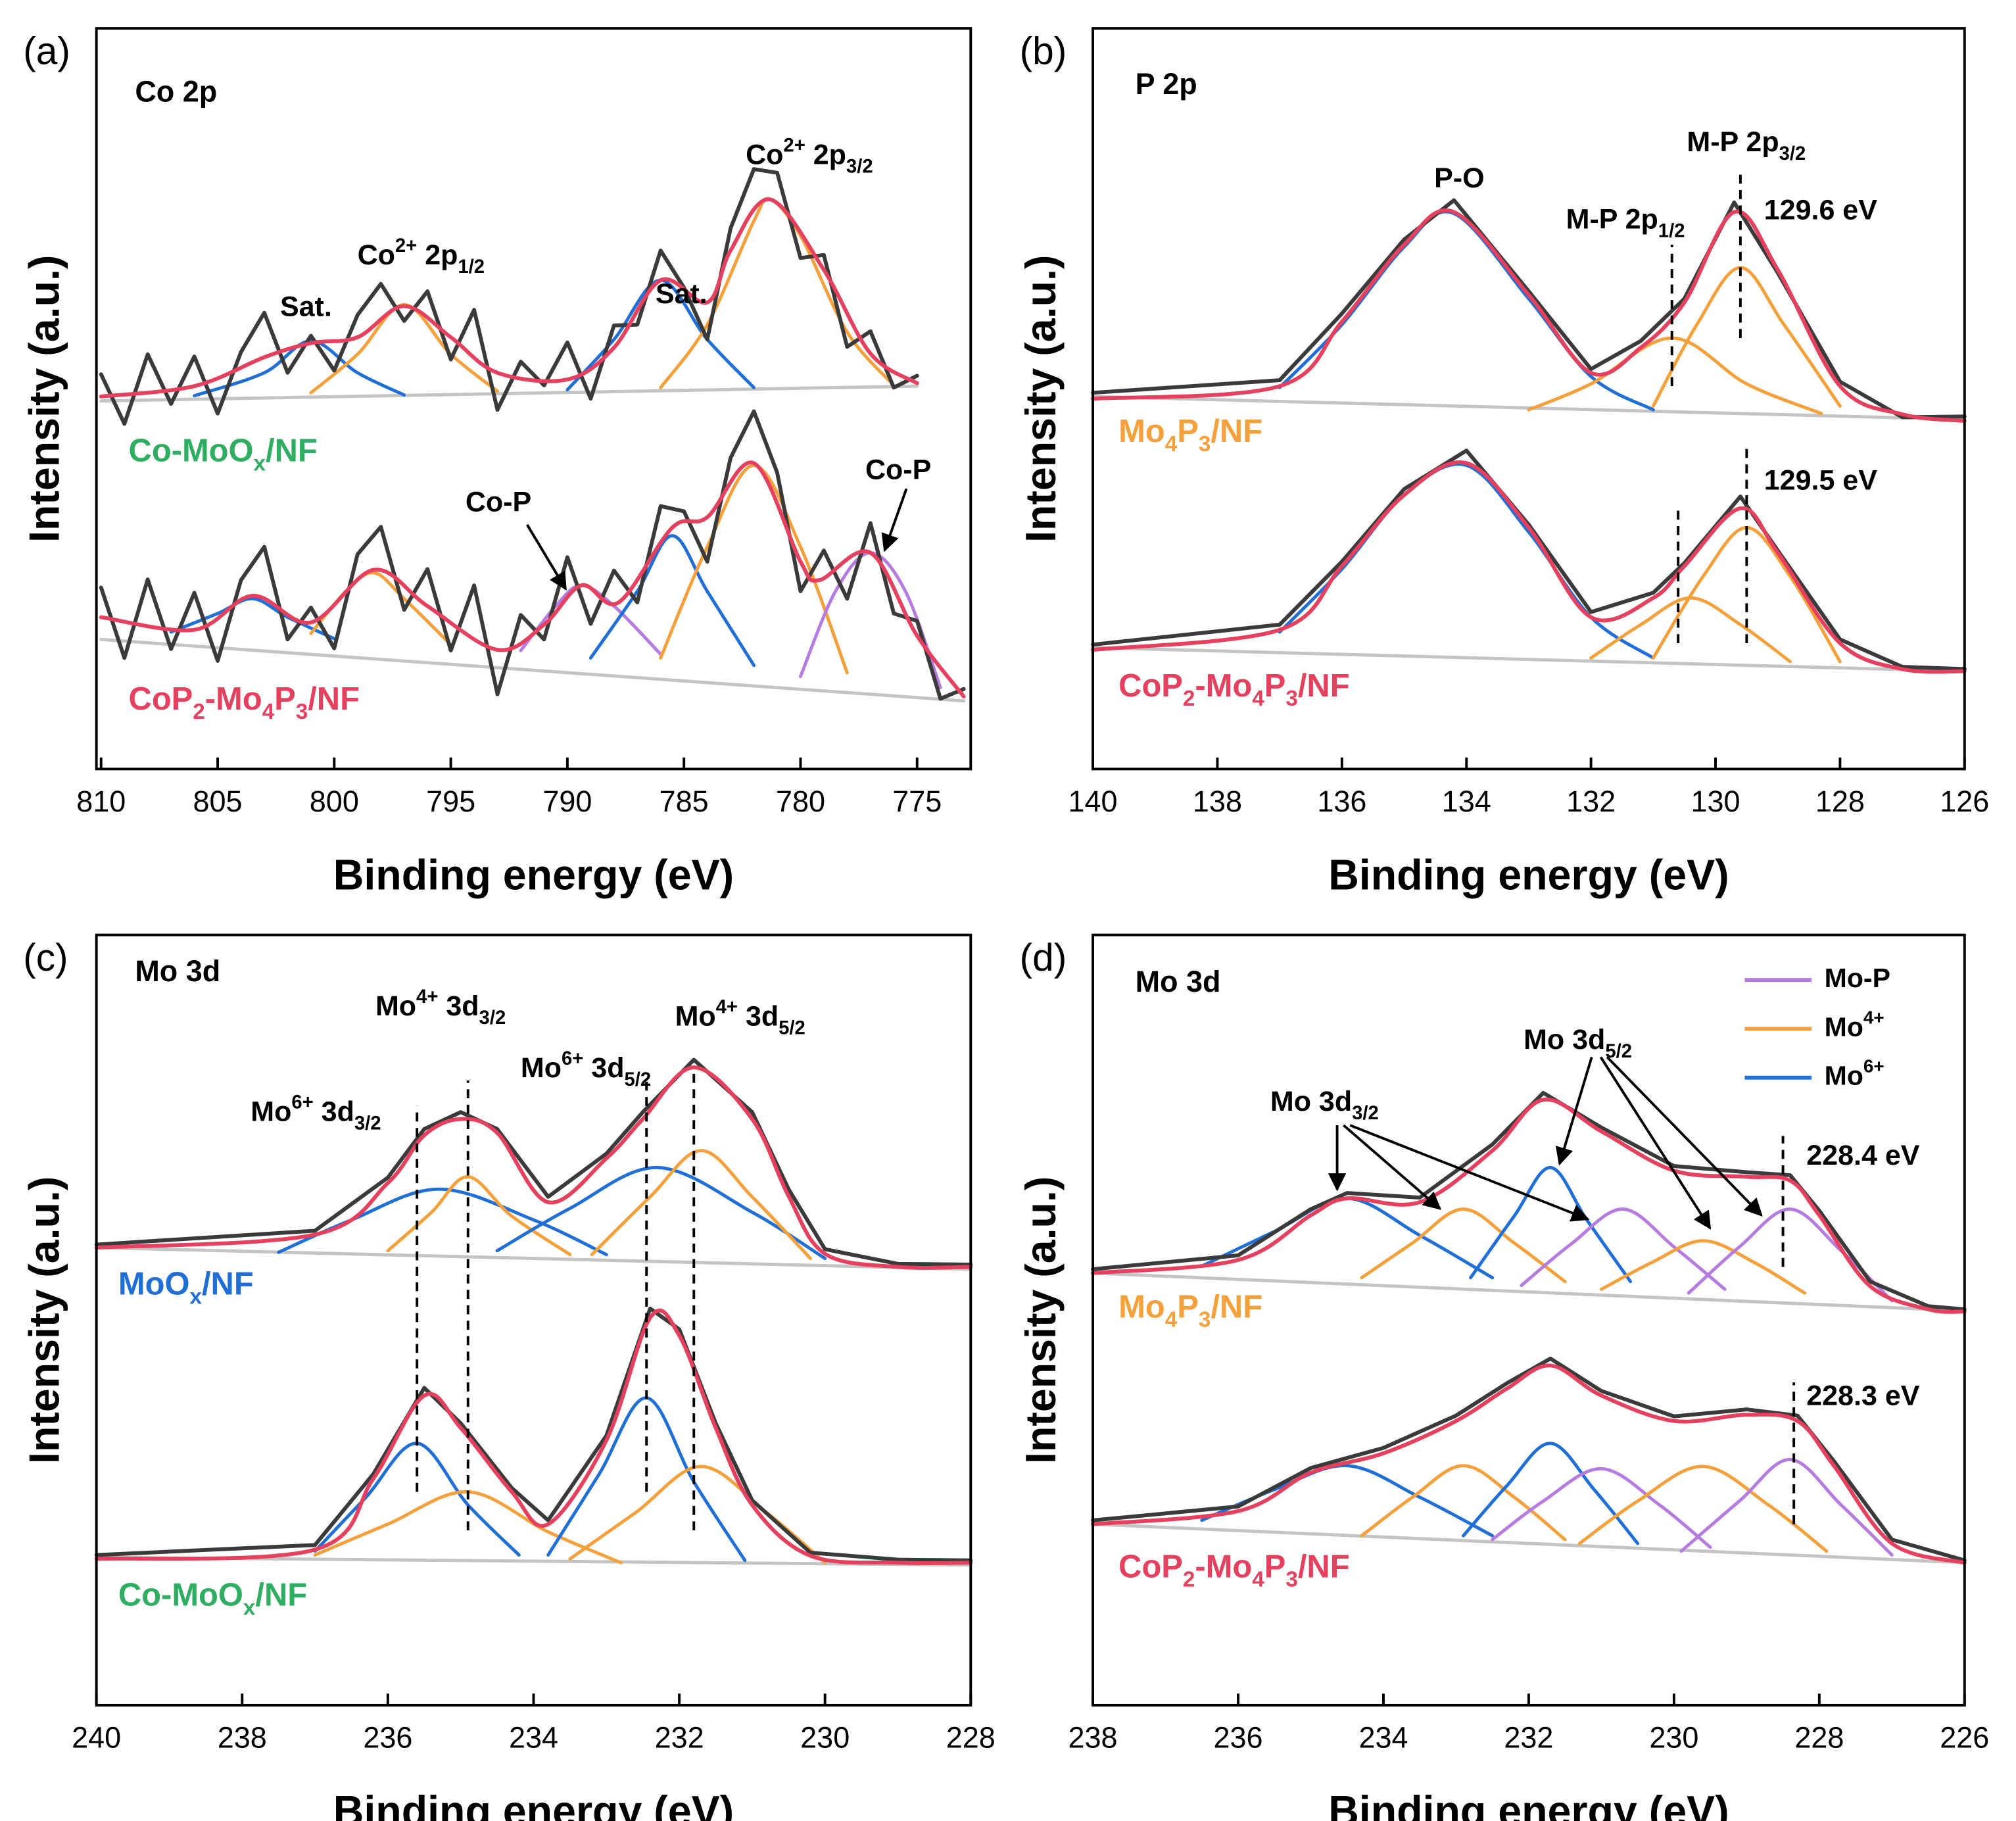 The image size is (2016, 1821). Describe the element at coordinates (1043, 957) in the screenshot. I see `panel-label: (d)` at that location.